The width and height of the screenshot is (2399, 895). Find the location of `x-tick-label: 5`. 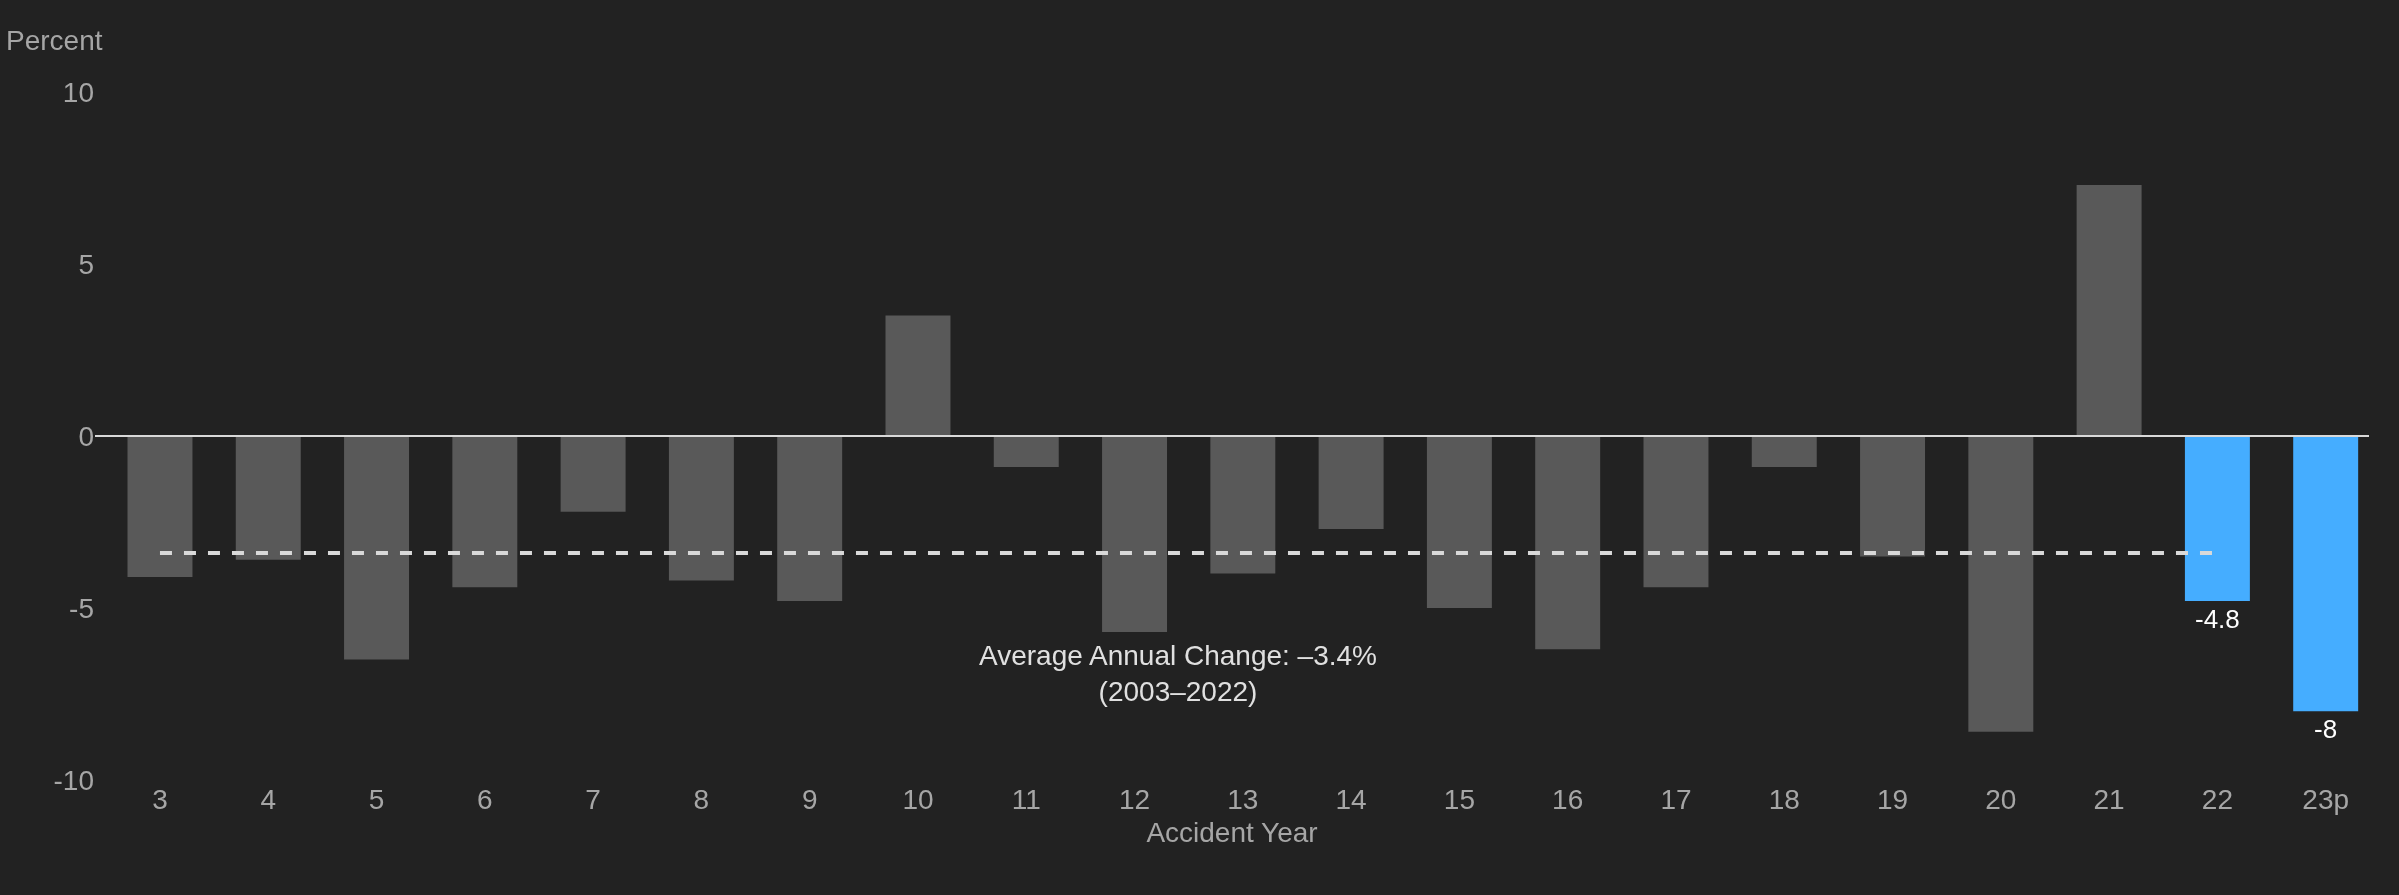

x-tick-label: 5 is located at coordinates (376, 799).